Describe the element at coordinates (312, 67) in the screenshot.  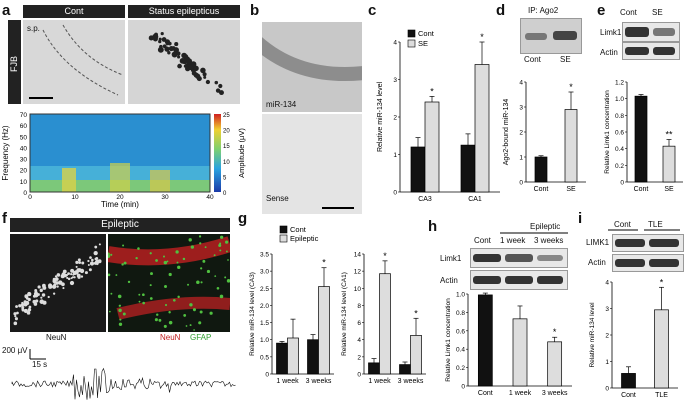
I see `mir134-ish-image: miR-134` at that location.